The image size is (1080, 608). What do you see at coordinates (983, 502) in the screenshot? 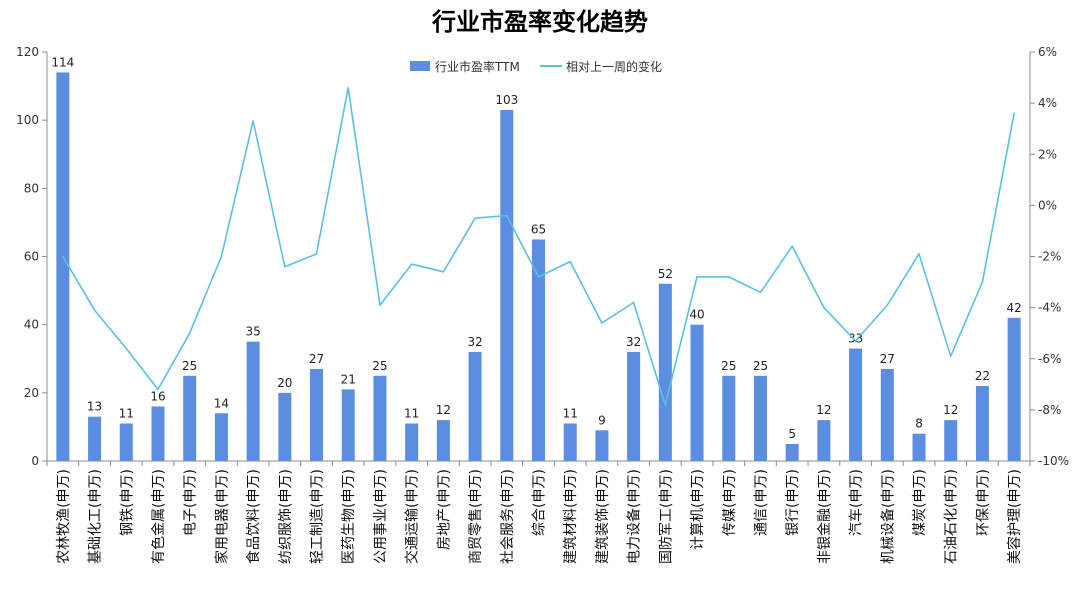
I see `x-category-label: 环保(申万)` at bounding box center [983, 502].